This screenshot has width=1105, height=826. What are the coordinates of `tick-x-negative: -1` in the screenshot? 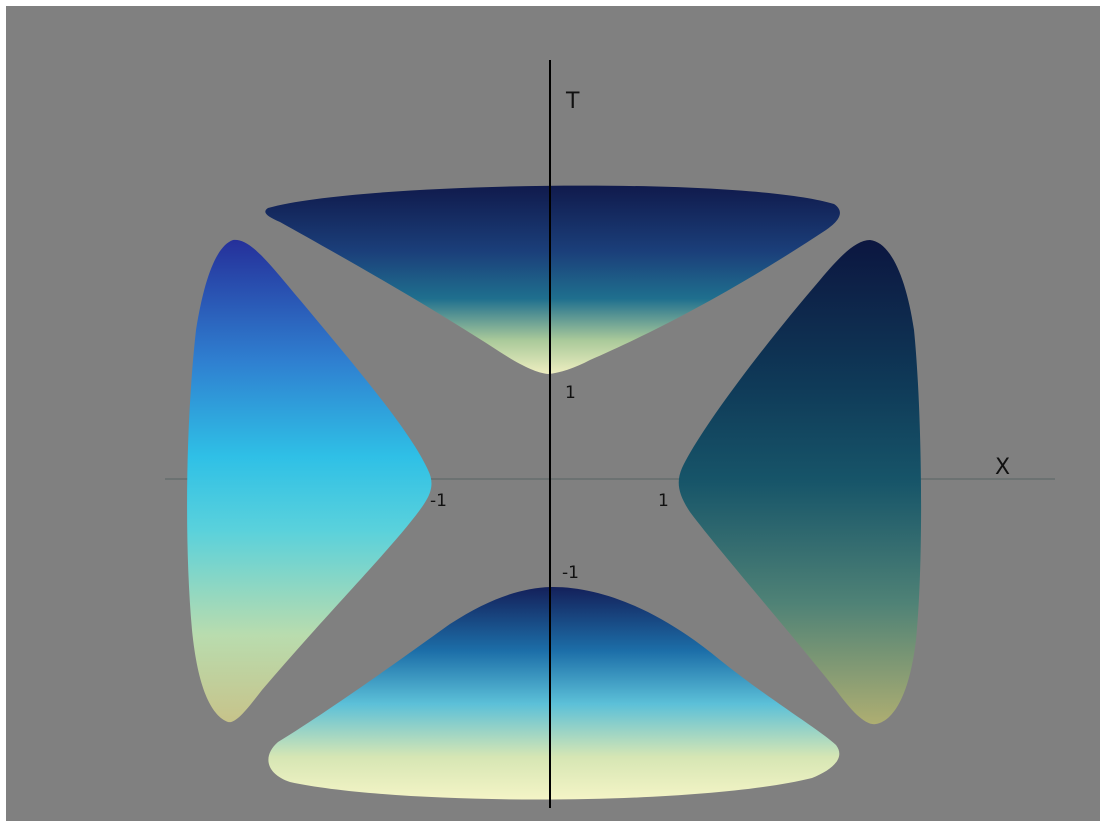 It's located at (438, 501).